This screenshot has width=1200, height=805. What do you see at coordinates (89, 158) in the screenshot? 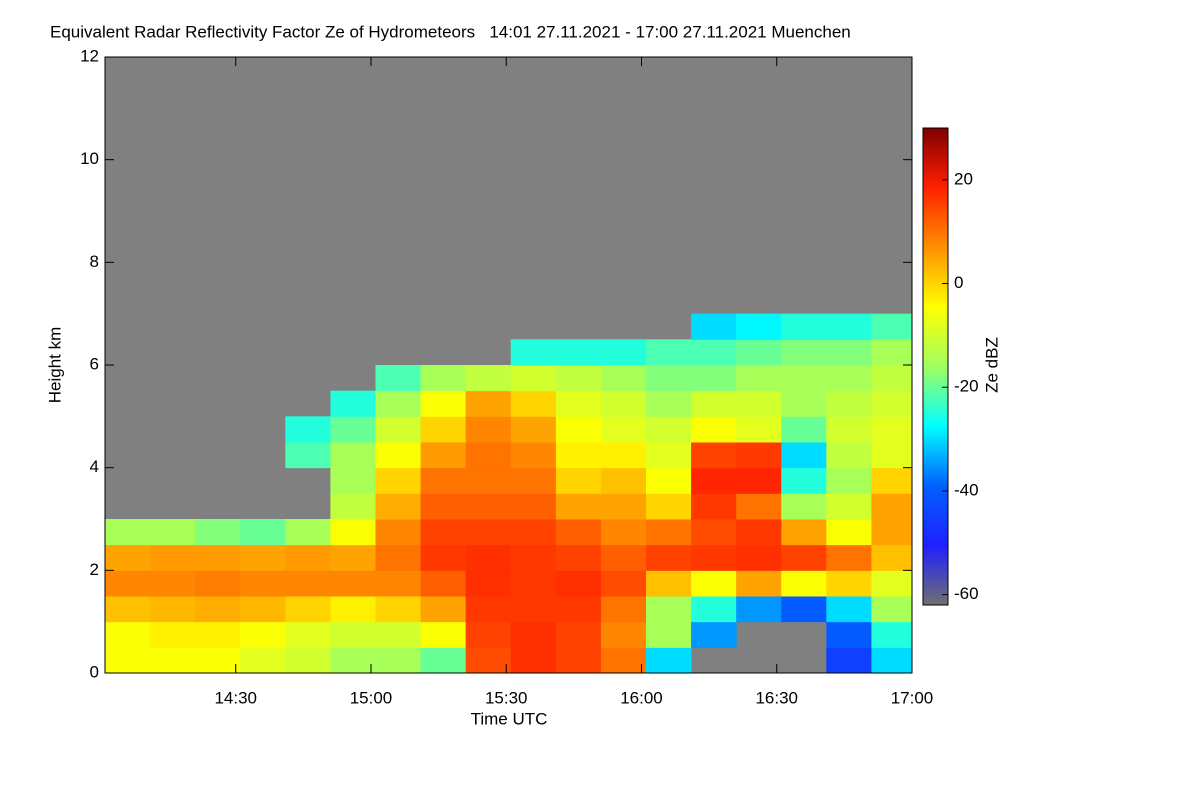
I see `y-tick-label: 10` at bounding box center [89, 158].